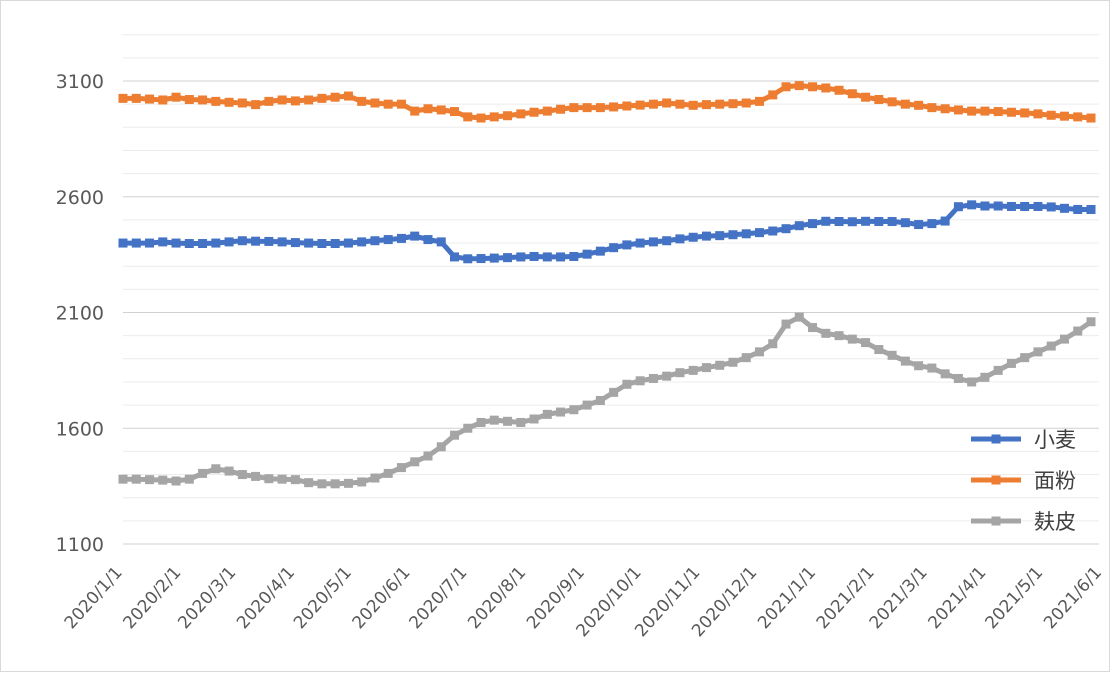  I want to click on x-tick-label: 2020/6/1, so click(382, 598).